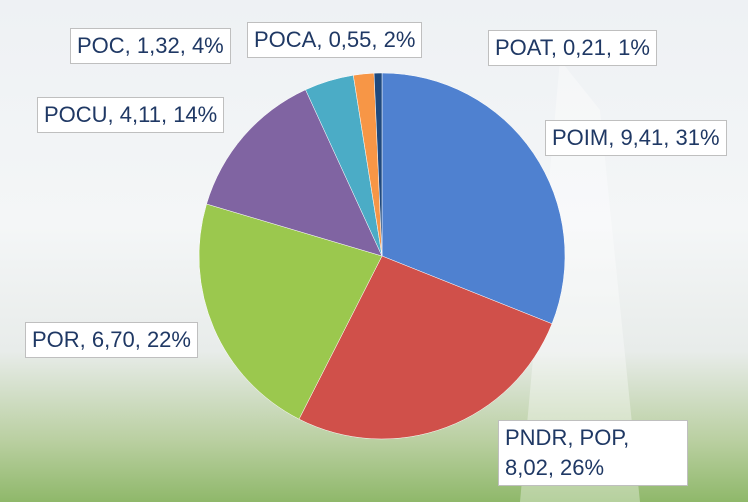  What do you see at coordinates (636, 138) in the screenshot?
I see `data-label: POIM, 9,41, 31%` at bounding box center [636, 138].